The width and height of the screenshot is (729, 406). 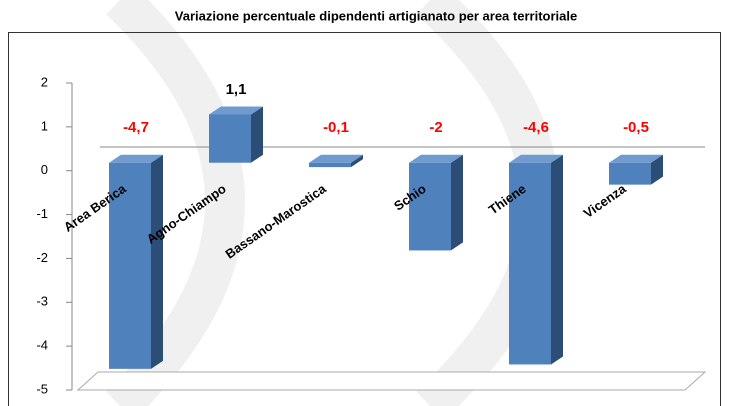 I want to click on data-label: -4,6, so click(x=536, y=127).